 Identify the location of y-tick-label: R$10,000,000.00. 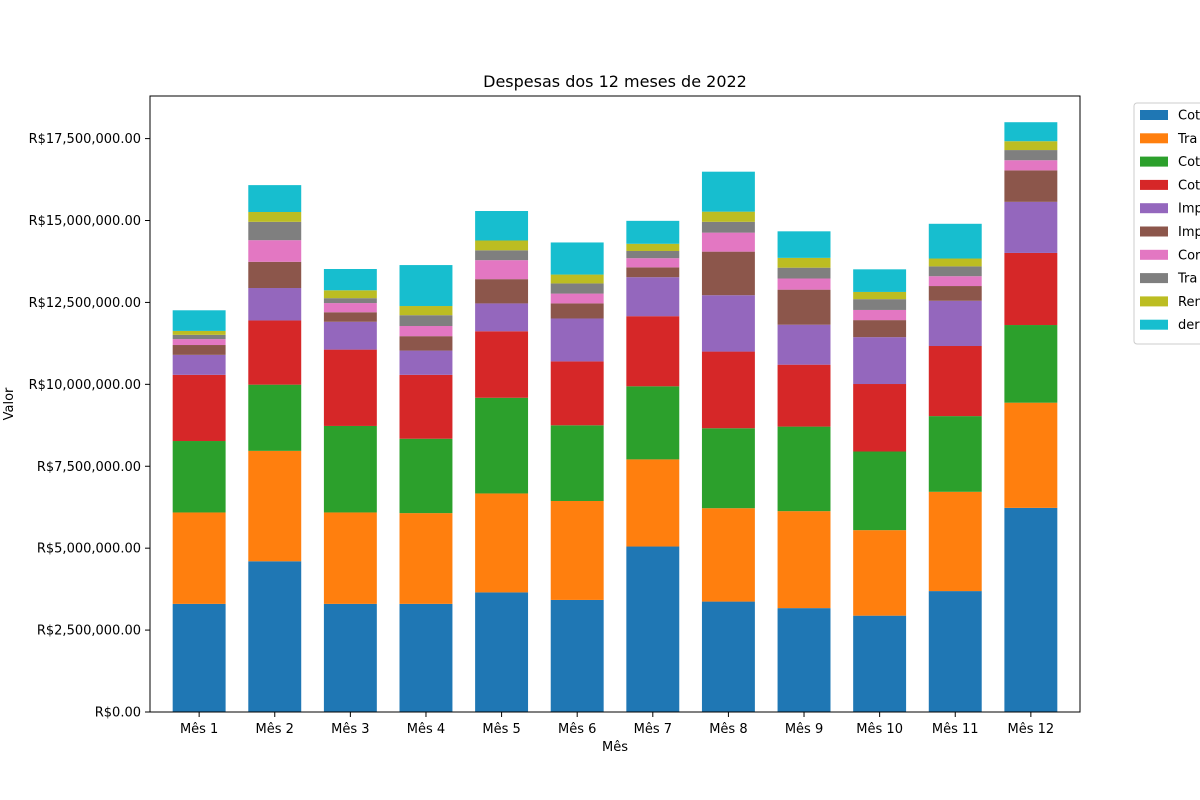
(85, 385).